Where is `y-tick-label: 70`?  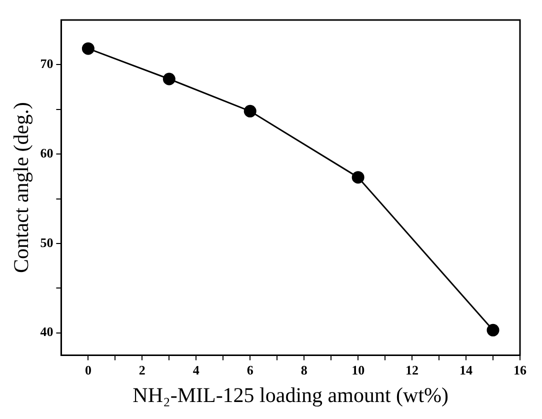 y-tick-label: 70 is located at coordinates (47, 64).